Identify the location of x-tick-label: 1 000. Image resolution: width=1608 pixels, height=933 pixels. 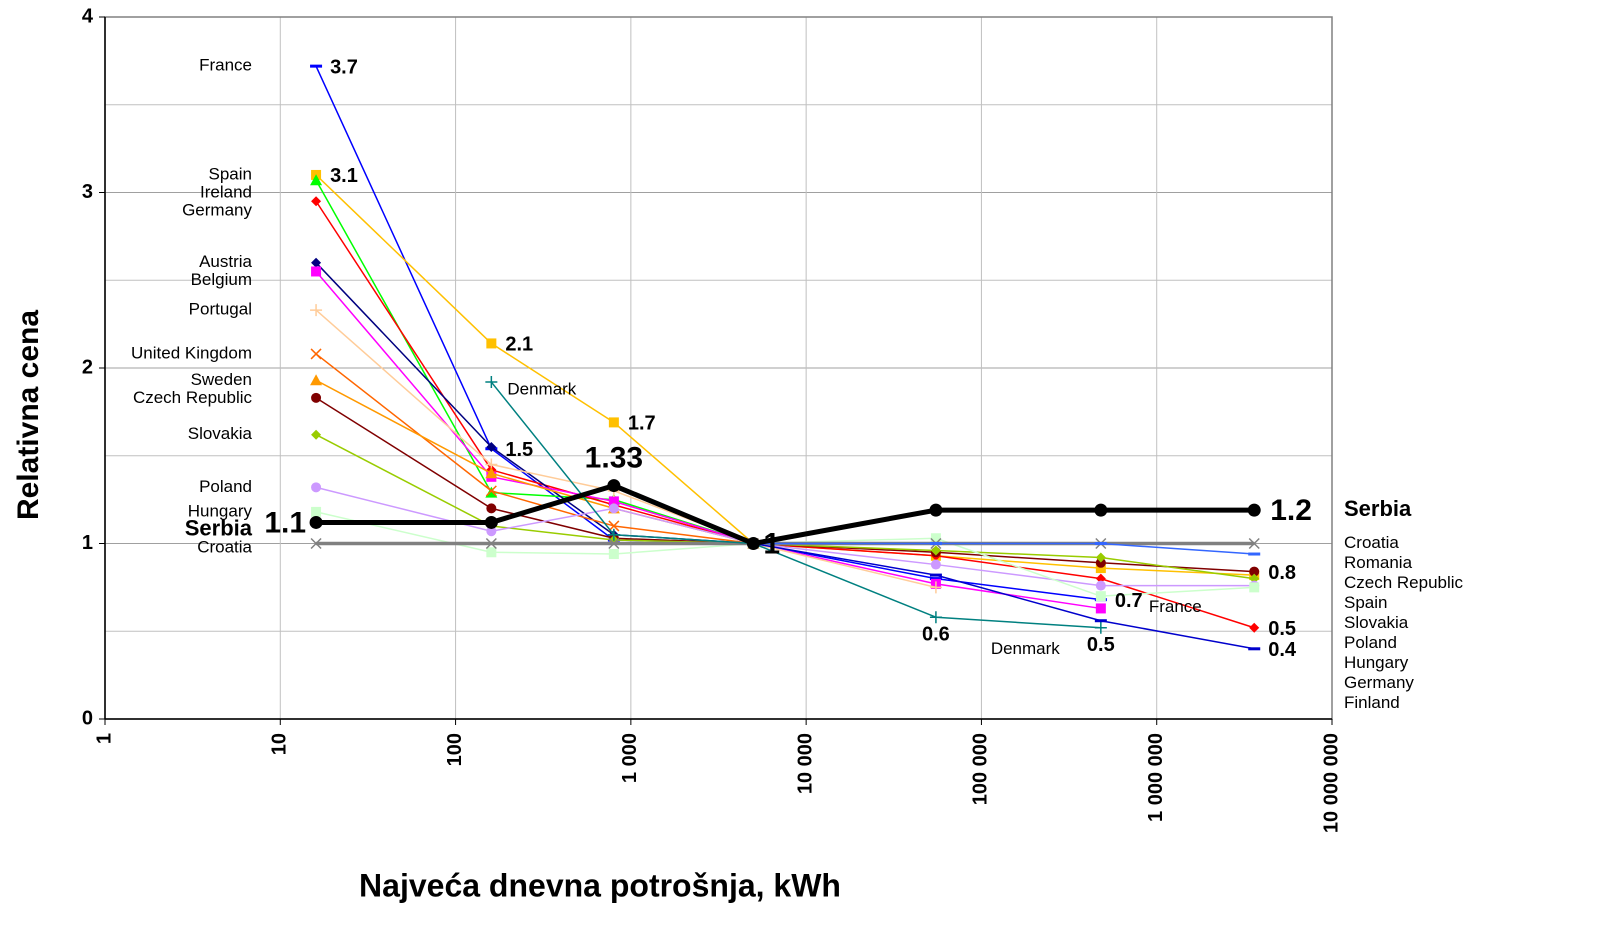
(630, 758).